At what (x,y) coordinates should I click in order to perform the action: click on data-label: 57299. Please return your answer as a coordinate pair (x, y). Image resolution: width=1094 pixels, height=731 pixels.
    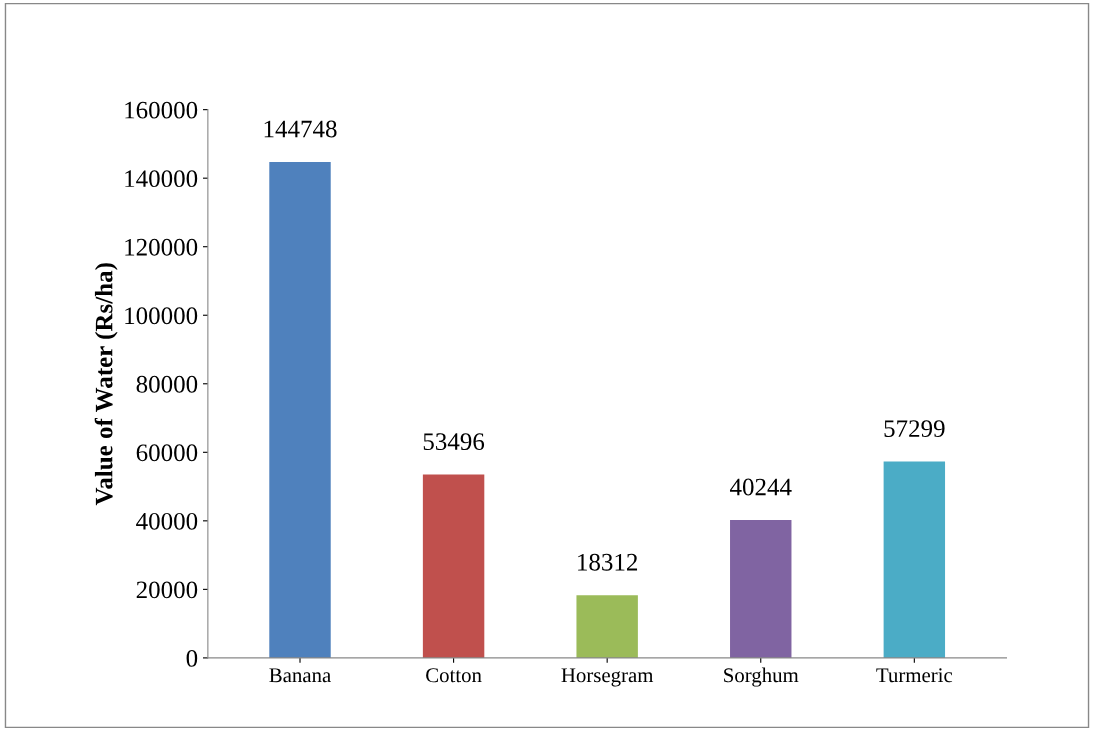
    Looking at the image, I should click on (914, 429).